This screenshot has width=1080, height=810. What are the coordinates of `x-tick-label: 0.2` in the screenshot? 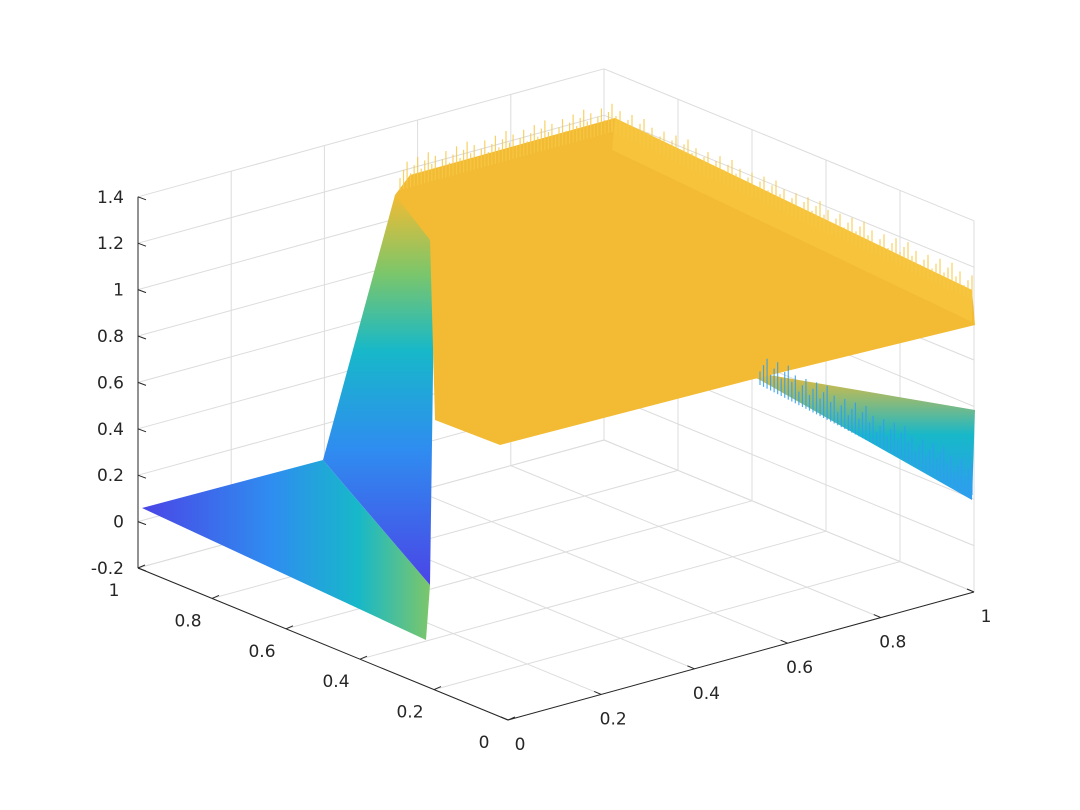 It's located at (613, 719).